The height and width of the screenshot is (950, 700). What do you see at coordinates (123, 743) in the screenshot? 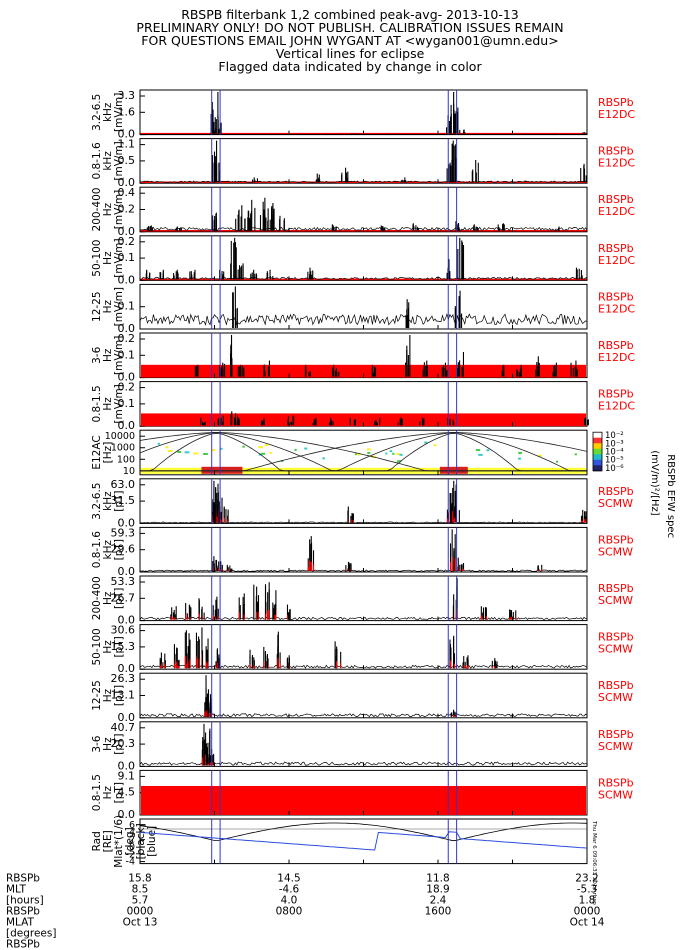
I see `y-tick-label: 20.3` at bounding box center [123, 743].